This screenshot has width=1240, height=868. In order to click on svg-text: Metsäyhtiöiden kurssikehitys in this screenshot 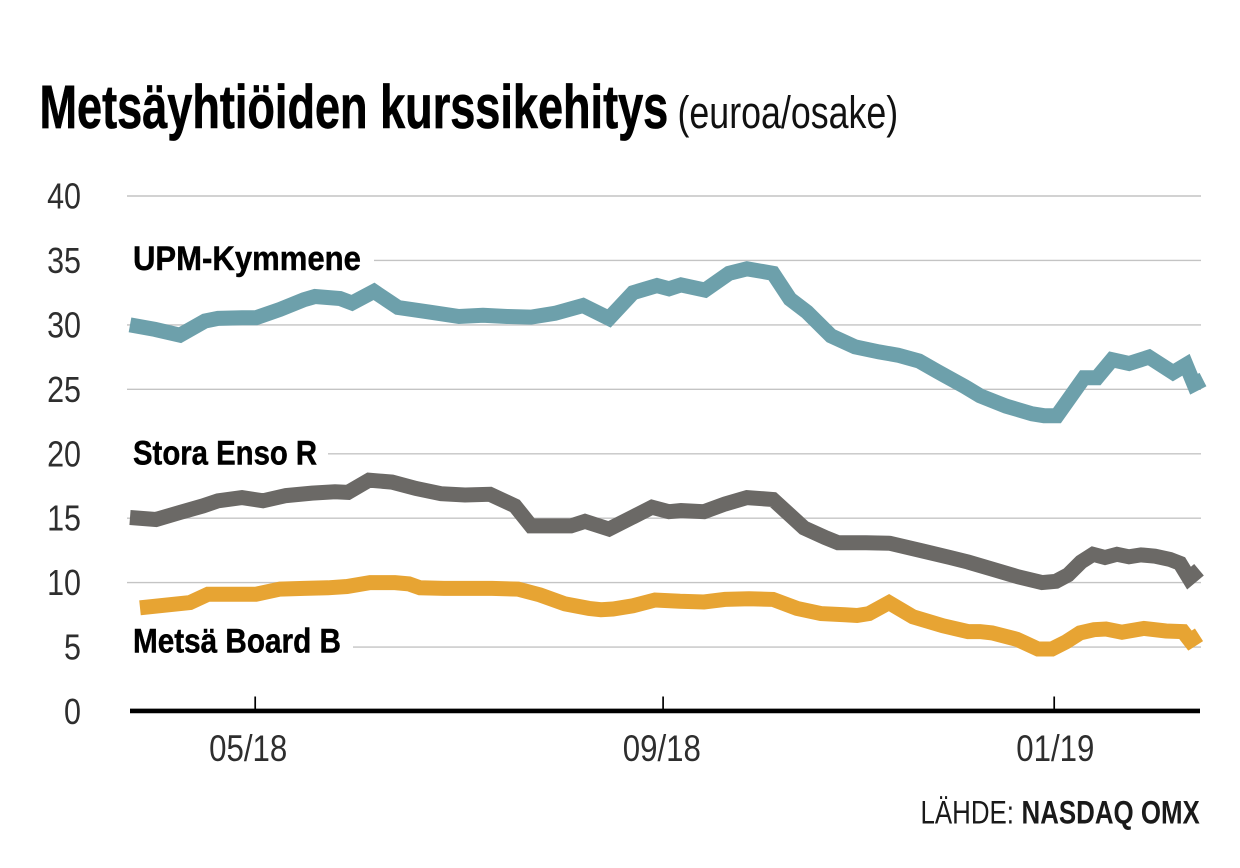, I will do `click(354, 107)`.